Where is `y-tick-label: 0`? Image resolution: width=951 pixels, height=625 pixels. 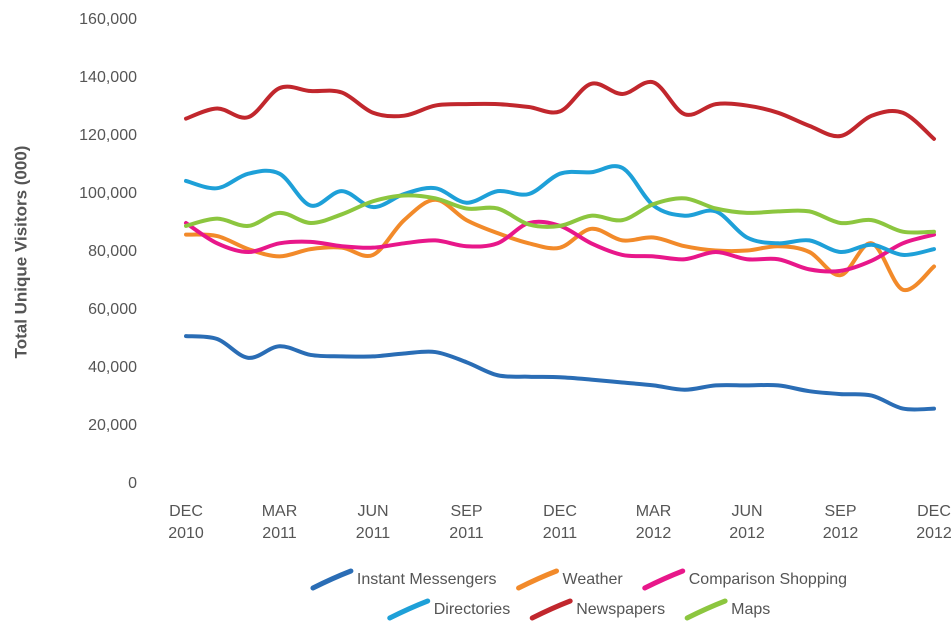
y-tick-label: 0 is located at coordinates (132, 483).